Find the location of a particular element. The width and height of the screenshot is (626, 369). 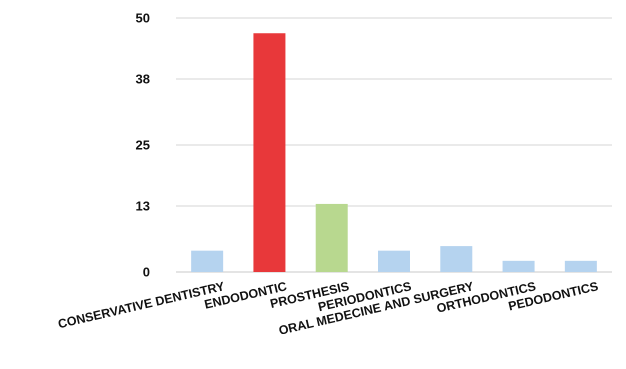

y-axis-tick-labels: 0 13 25 38 50 is located at coordinates (143, 145).